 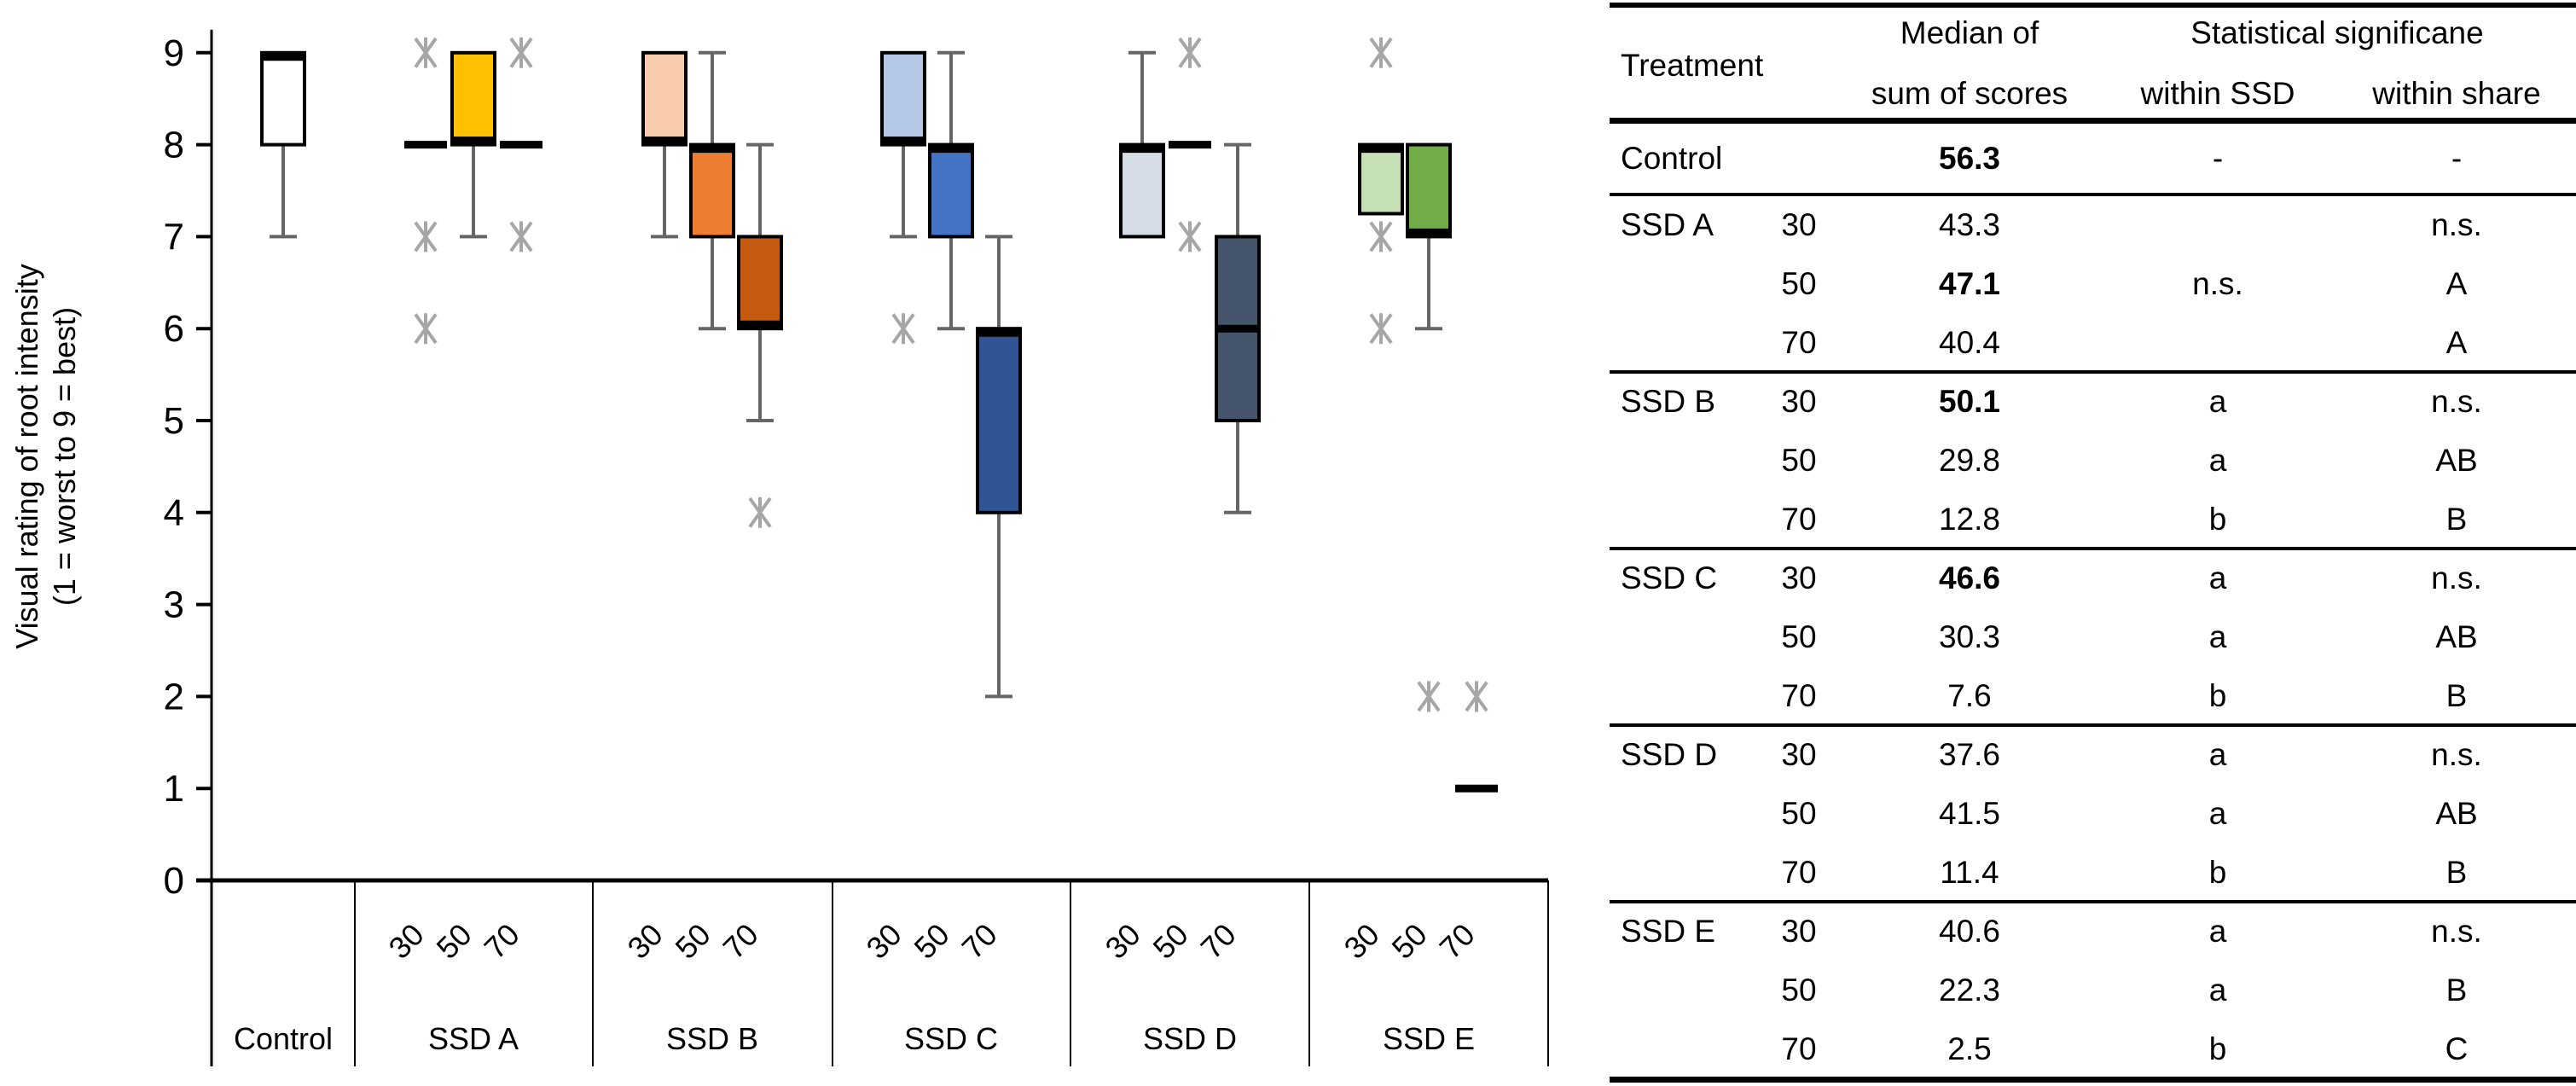 What do you see at coordinates (174, 881) in the screenshot?
I see `y-tick-label: 0` at bounding box center [174, 881].